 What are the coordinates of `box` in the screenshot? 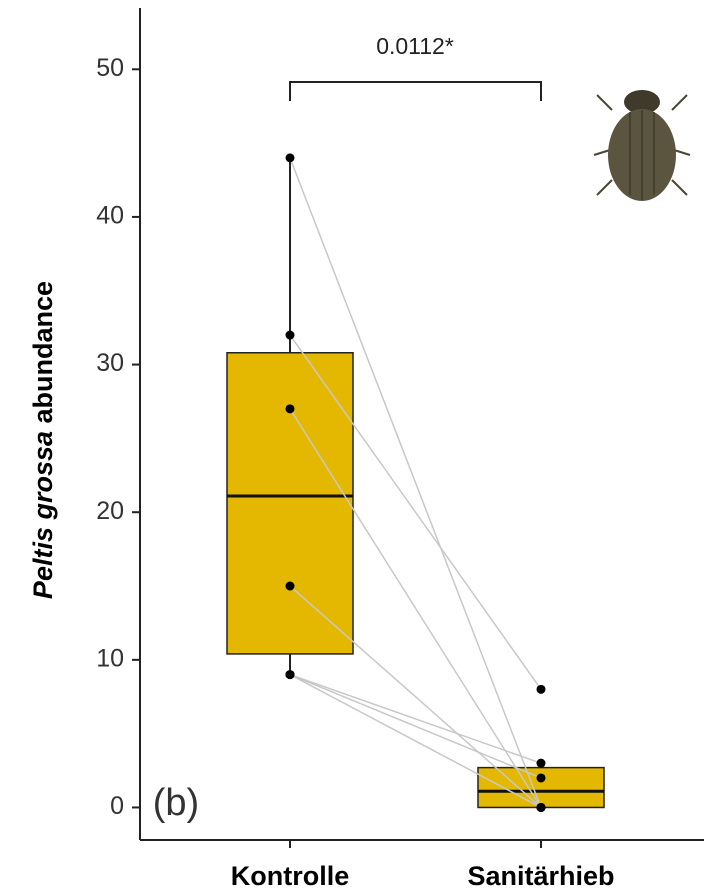 It's located at (290, 503).